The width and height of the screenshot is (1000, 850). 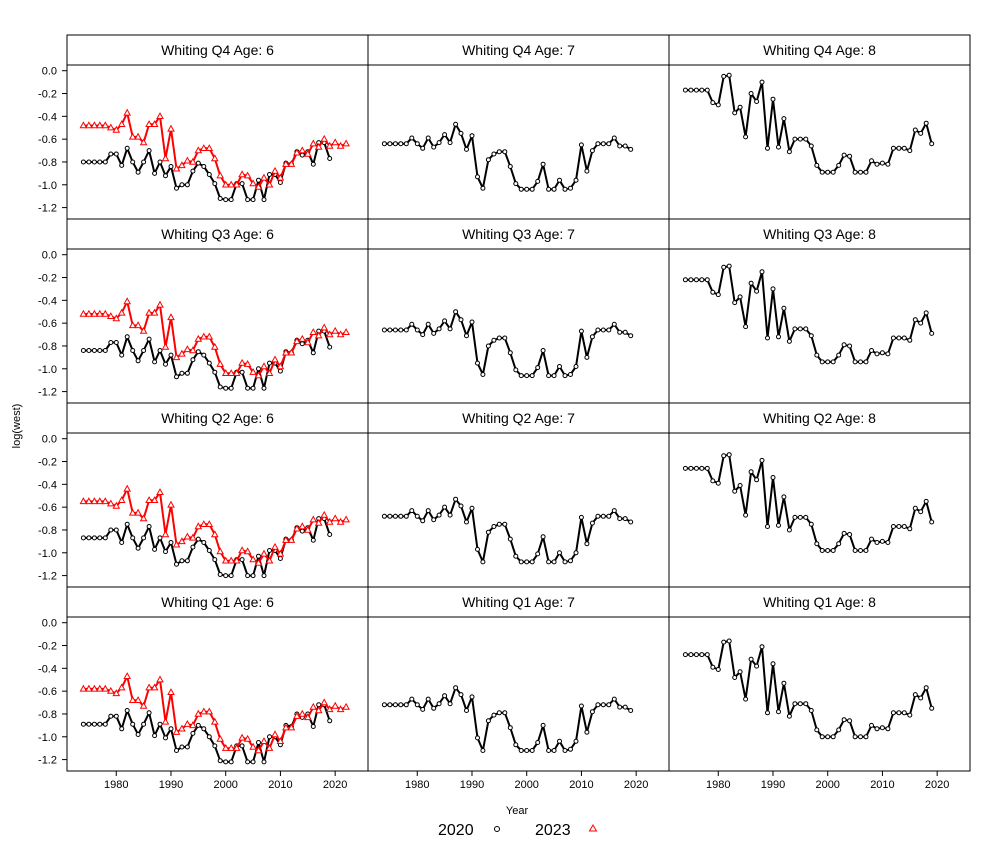 I want to click on x-tick-label: 2020, so click(x=937, y=785).